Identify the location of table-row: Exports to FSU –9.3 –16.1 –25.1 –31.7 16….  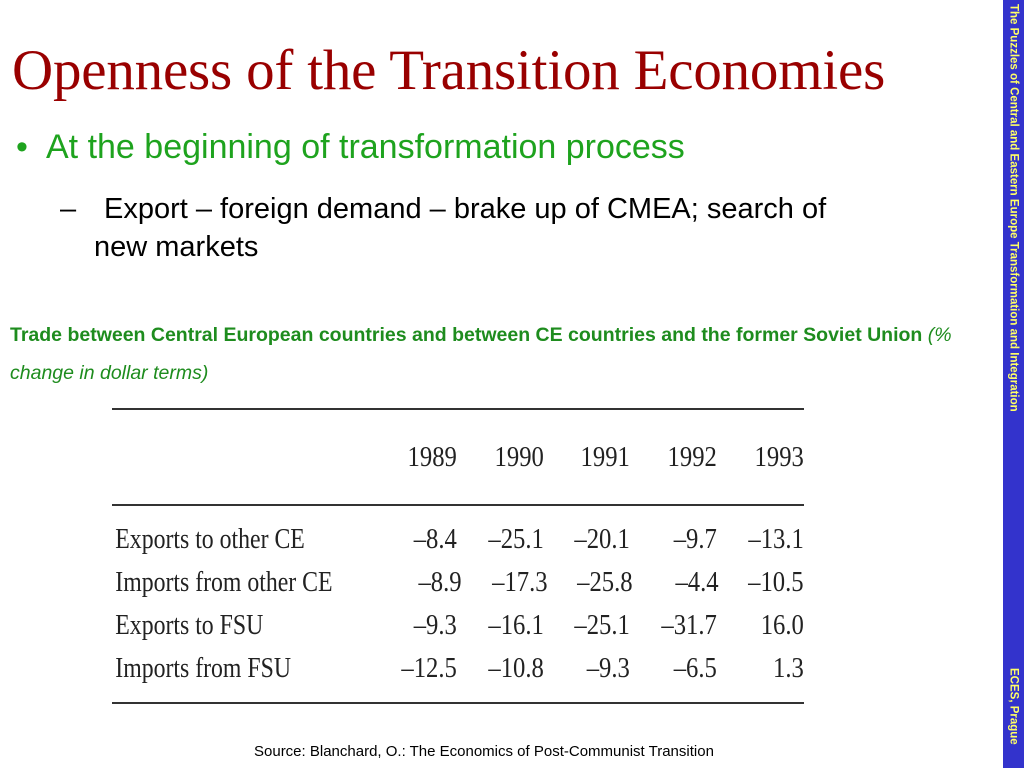
(458, 625).